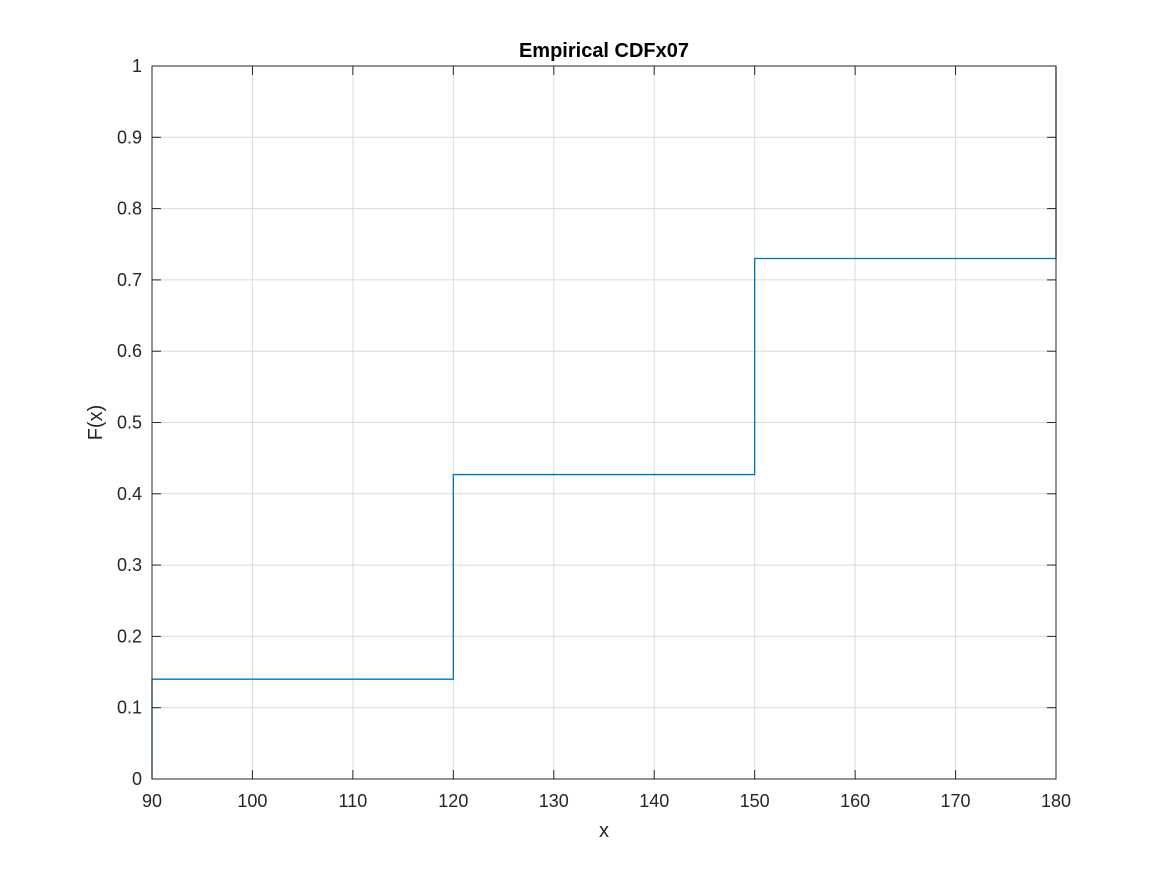 This screenshot has height=875, width=1167. I want to click on y-tick-label: 0, so click(137, 779).